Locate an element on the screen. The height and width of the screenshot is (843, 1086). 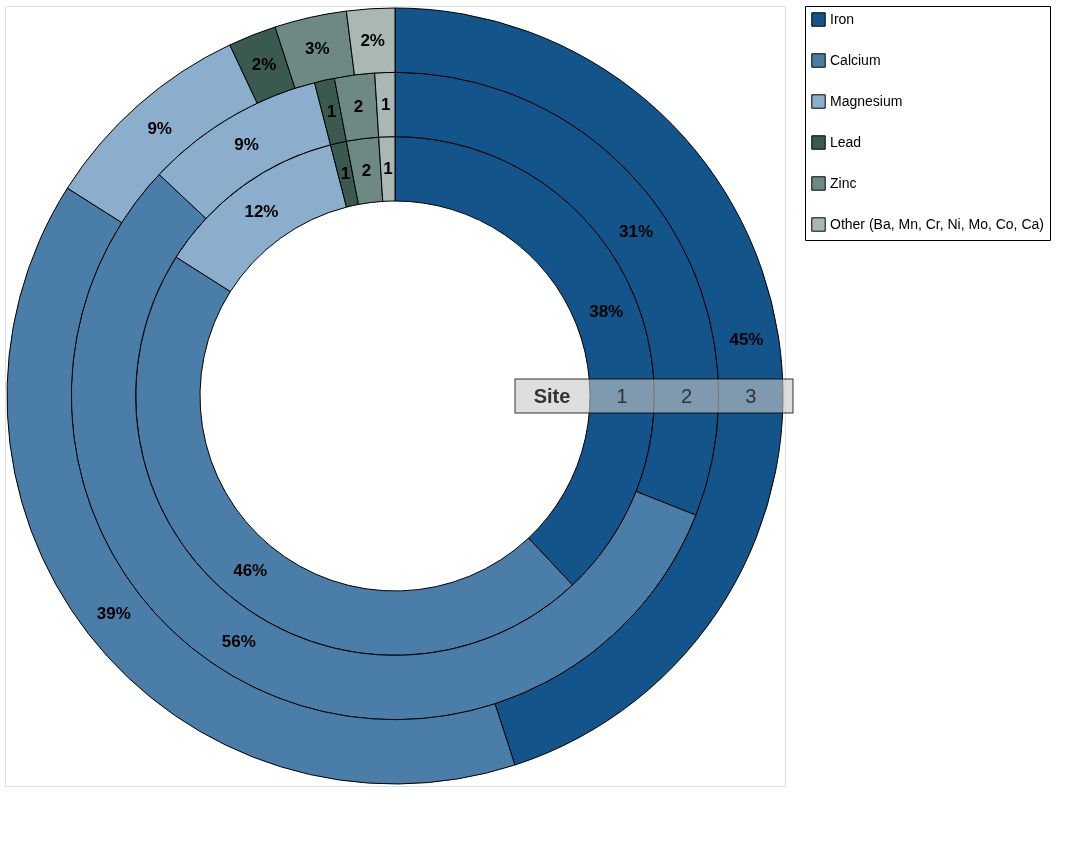
data-label: 3% is located at coordinates (317, 48).